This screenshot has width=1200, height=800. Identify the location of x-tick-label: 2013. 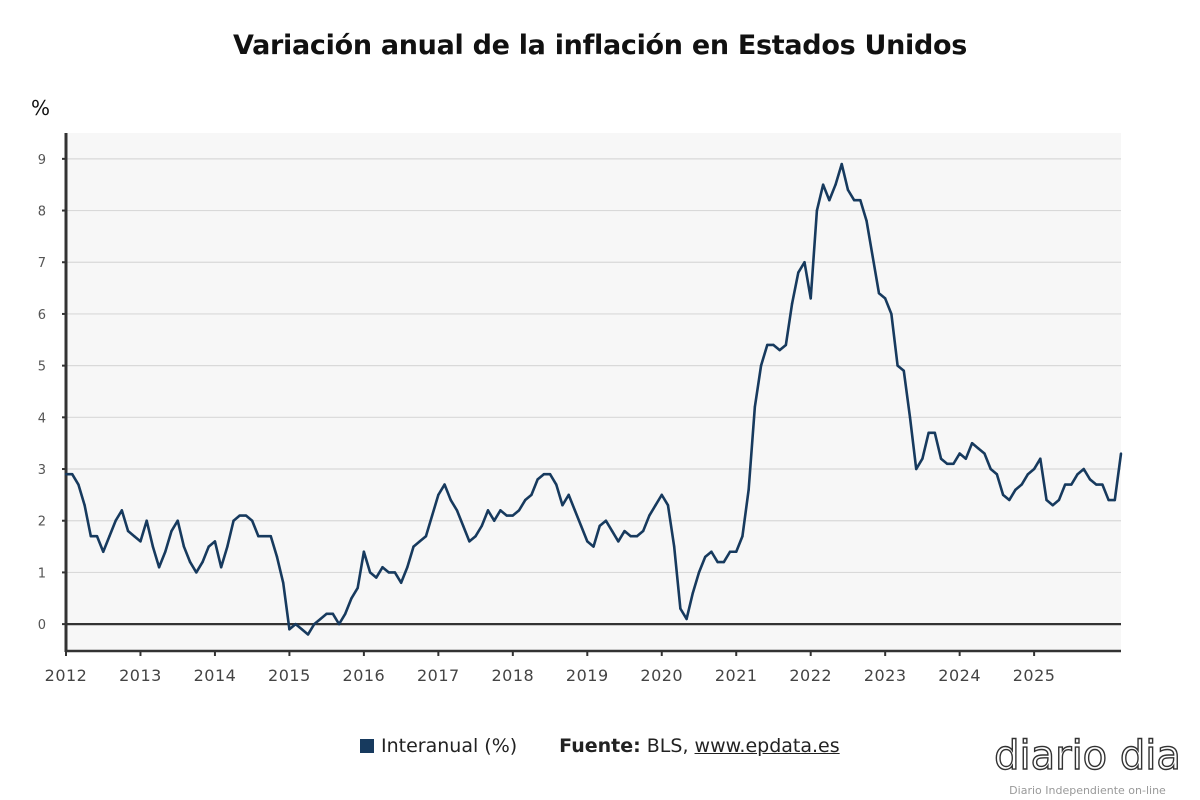
(140, 675).